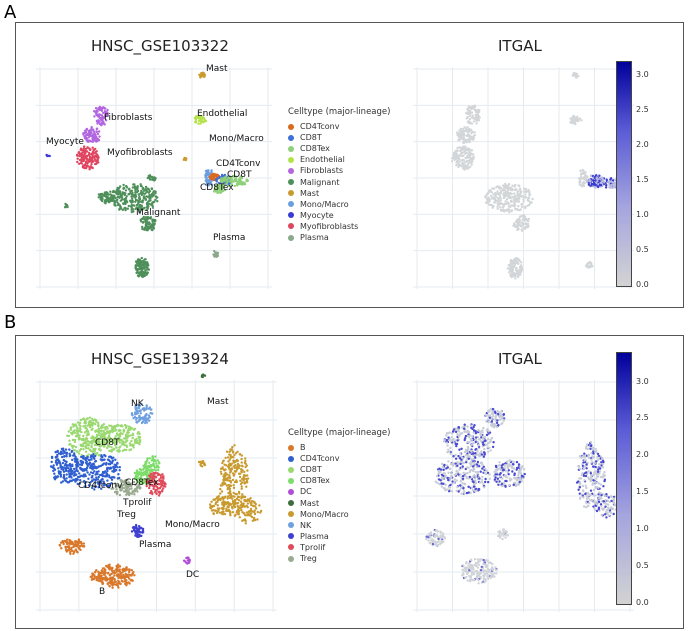 The image size is (699, 631). I want to click on legend-label: Malignant, so click(320, 182).